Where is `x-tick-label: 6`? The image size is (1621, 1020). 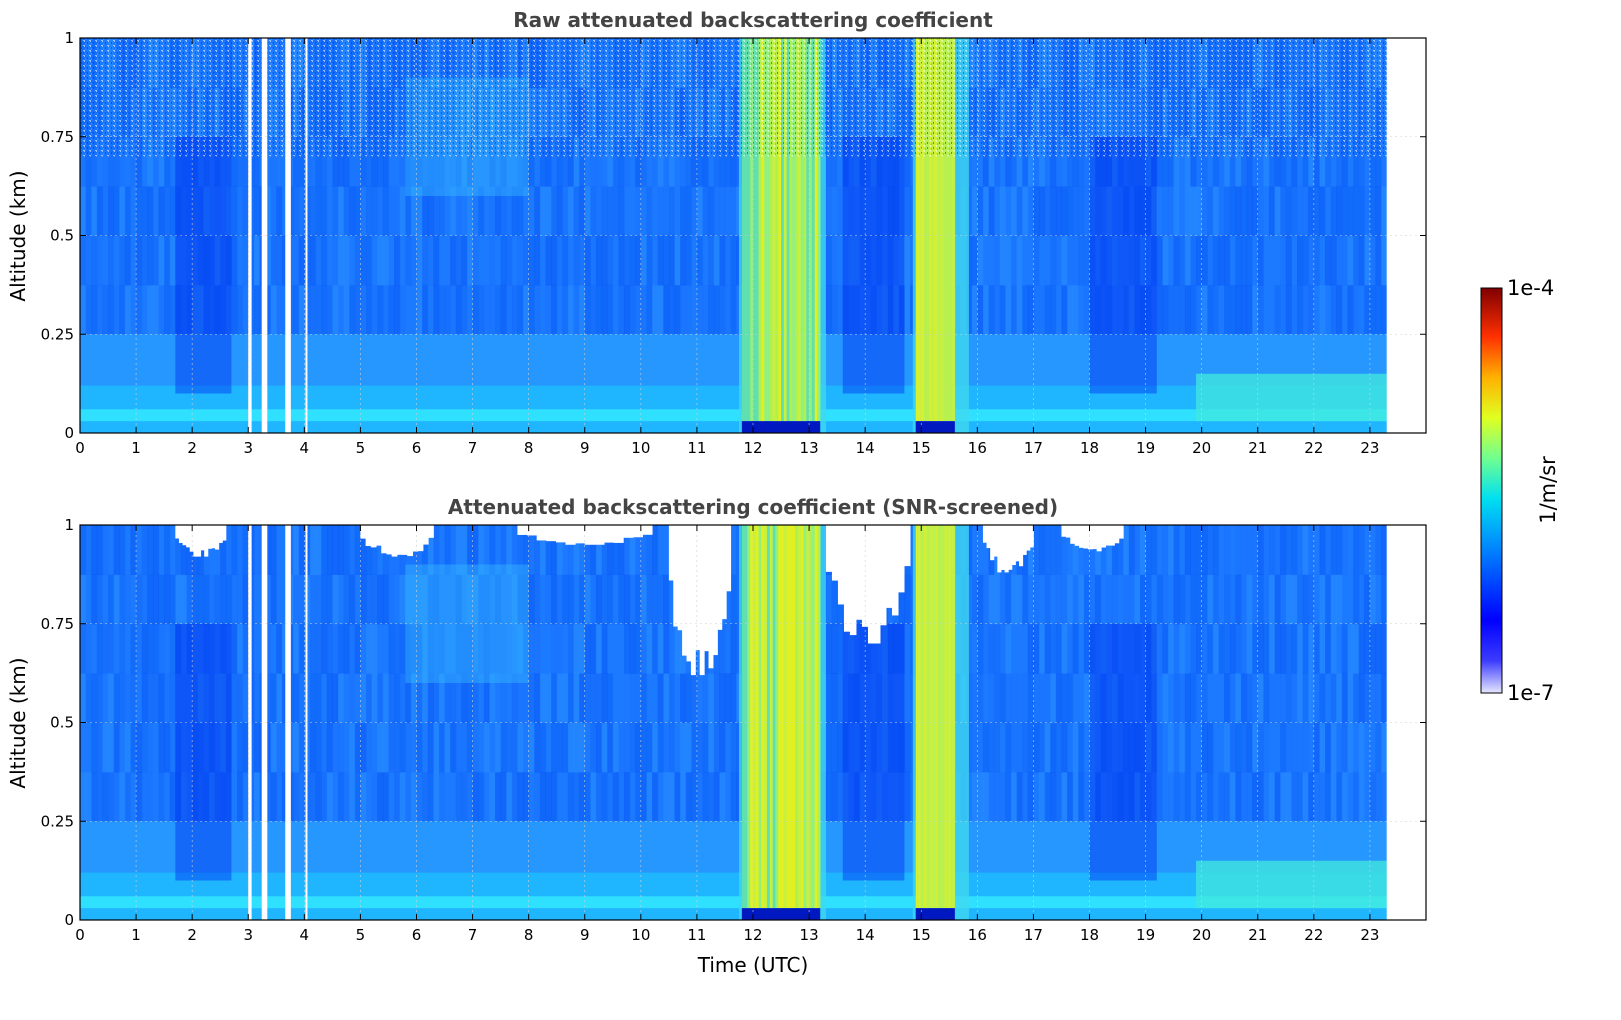
x-tick-label: 6 is located at coordinates (417, 448).